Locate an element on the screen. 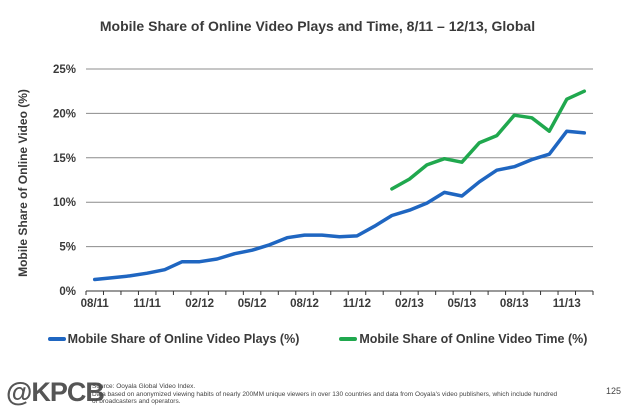  legend-swatch-plays is located at coordinates (56, 339).